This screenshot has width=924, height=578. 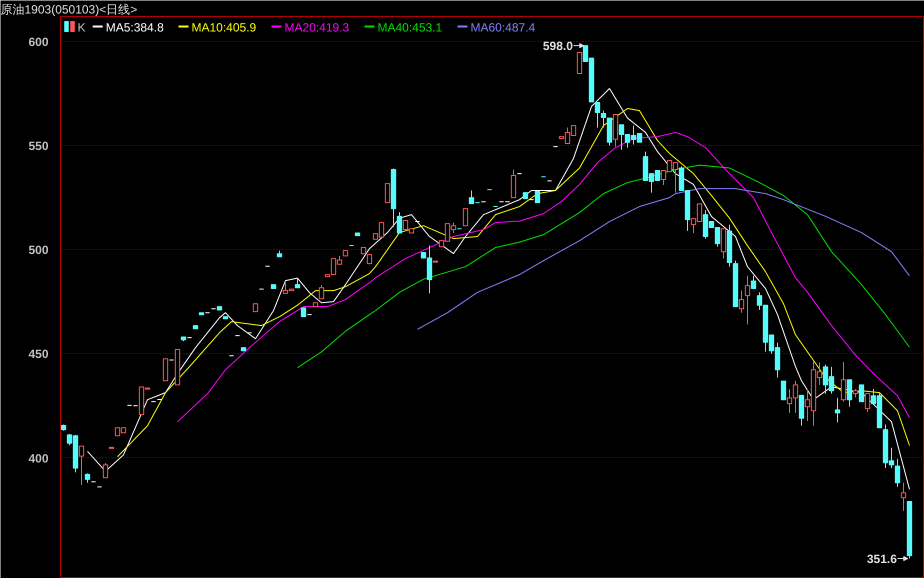 I want to click on annotation: 598.0, so click(x=558, y=46).